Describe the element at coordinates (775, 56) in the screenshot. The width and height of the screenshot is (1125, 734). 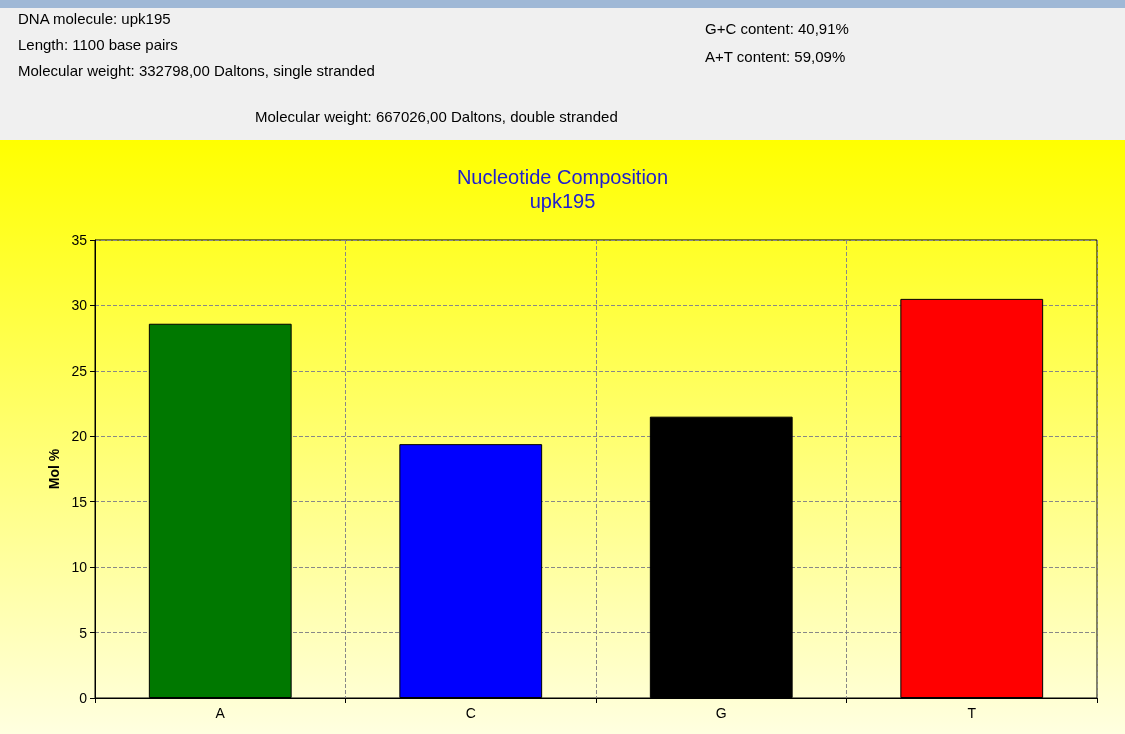
I see `text: A+T content: 59,09%` at that location.